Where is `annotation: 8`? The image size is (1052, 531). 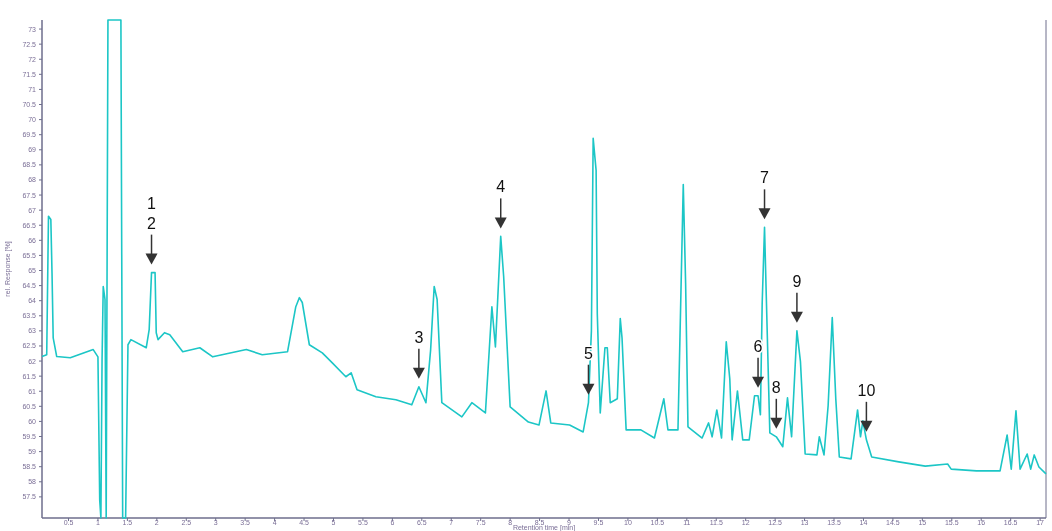 annotation: 8 is located at coordinates (776, 387).